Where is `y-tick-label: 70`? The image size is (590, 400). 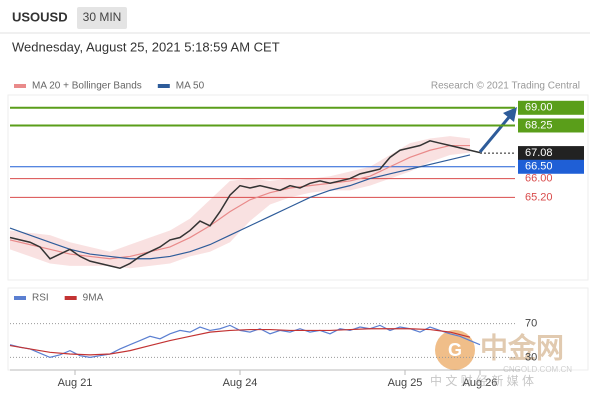 y-tick-label: 70 is located at coordinates (531, 324).